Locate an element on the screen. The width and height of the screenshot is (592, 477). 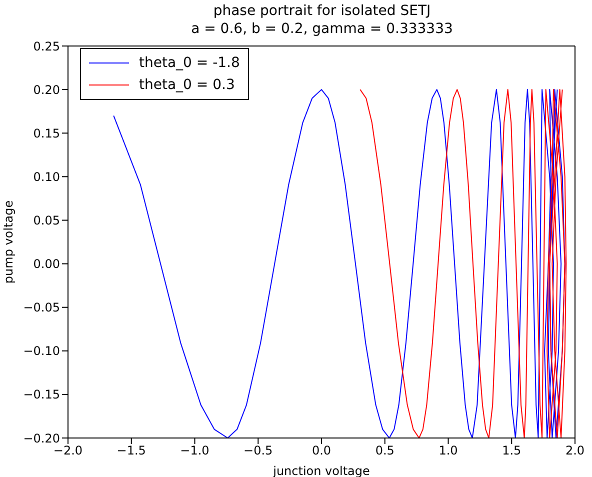
y-tick-label: 0.00 is located at coordinates (46, 264).